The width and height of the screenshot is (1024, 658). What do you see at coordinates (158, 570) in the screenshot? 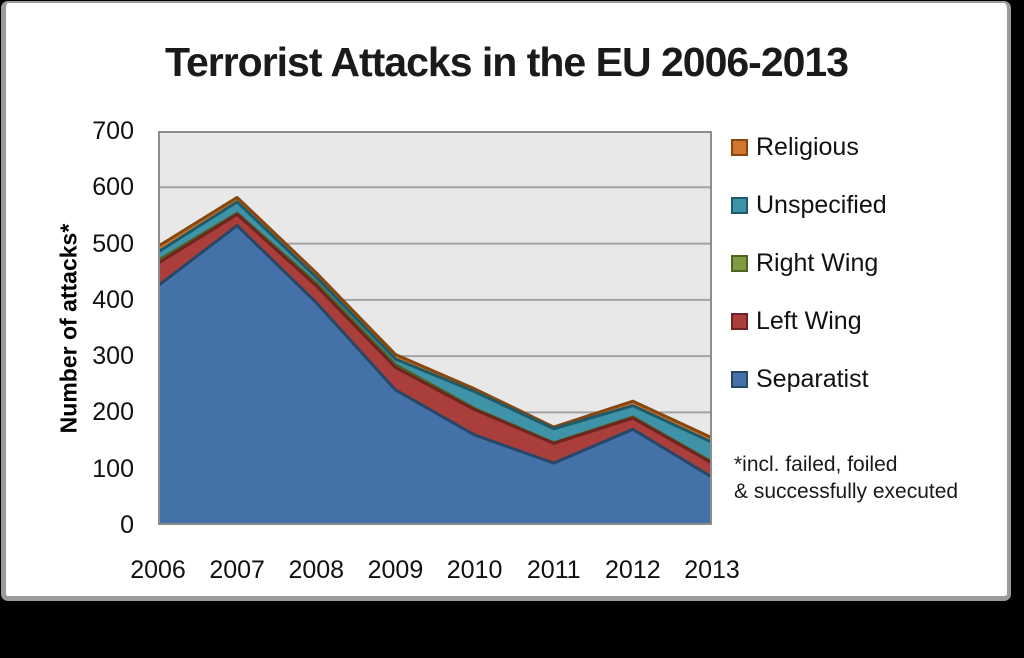
I see `x-tick-label: 2006` at bounding box center [158, 570].